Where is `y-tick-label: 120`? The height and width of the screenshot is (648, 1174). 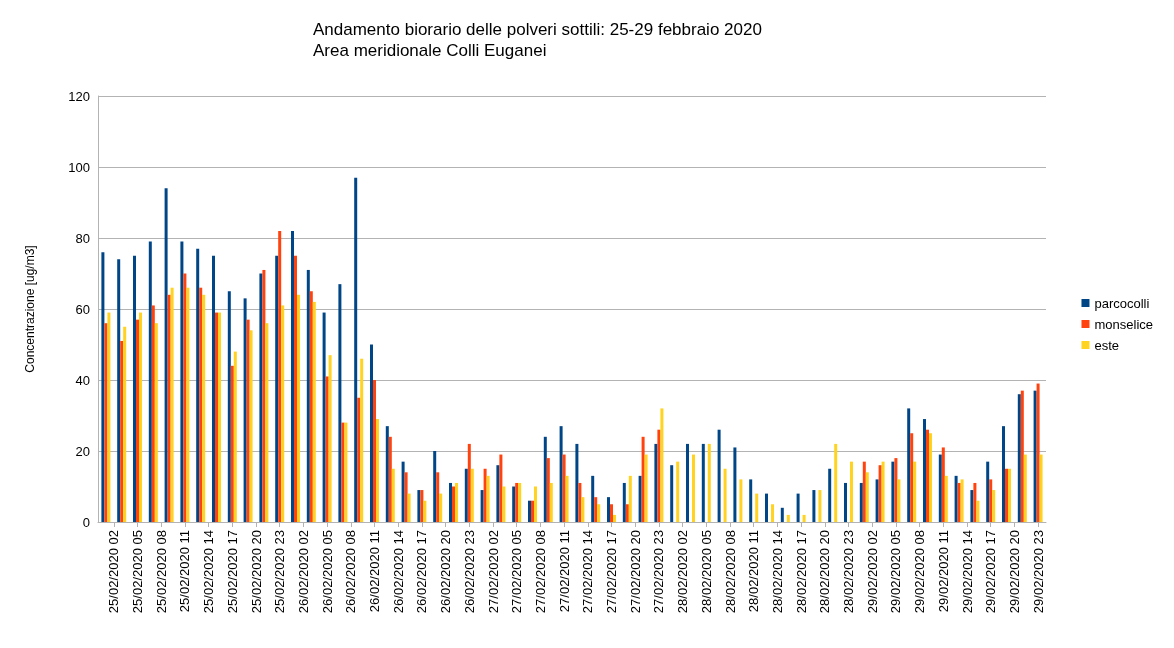 y-tick-label: 120 is located at coordinates (79, 96).